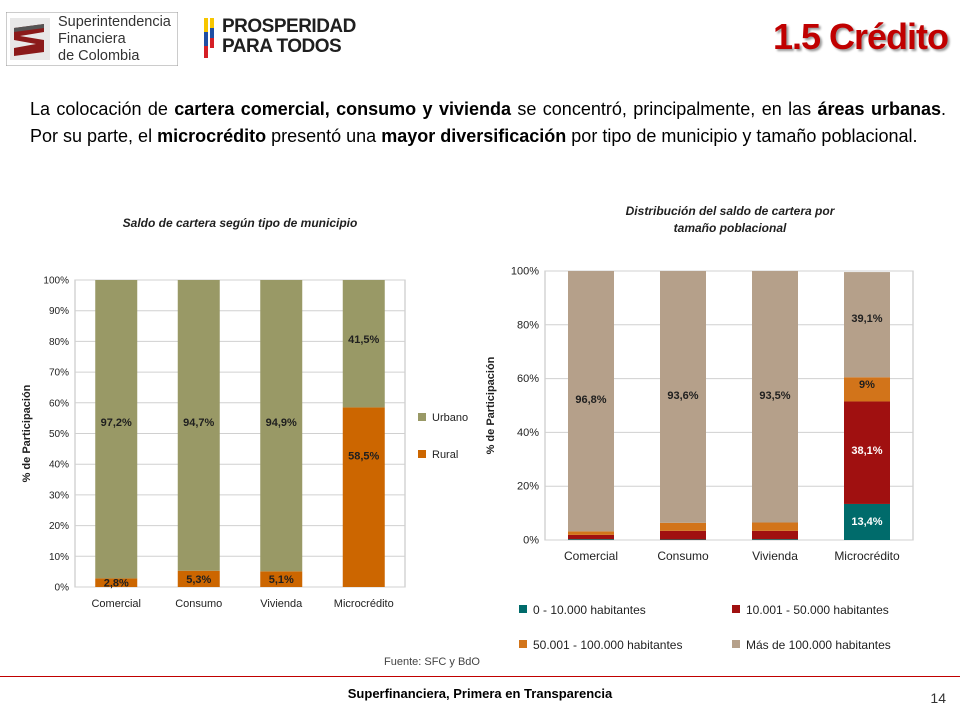 Image resolution: width=960 pixels, height=720 pixels. I want to click on chart1-y-tick: 30%, so click(59, 495).